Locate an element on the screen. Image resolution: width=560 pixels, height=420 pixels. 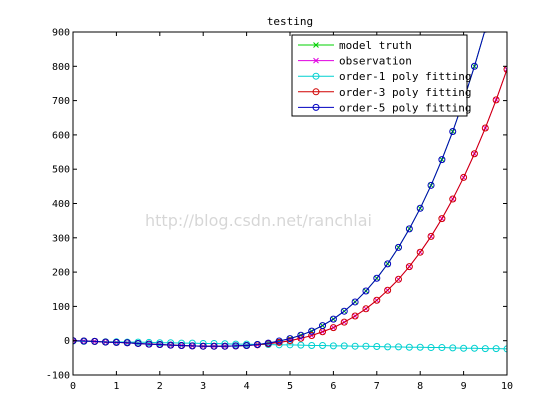
x-tick-label: 9 is located at coordinates (464, 386).